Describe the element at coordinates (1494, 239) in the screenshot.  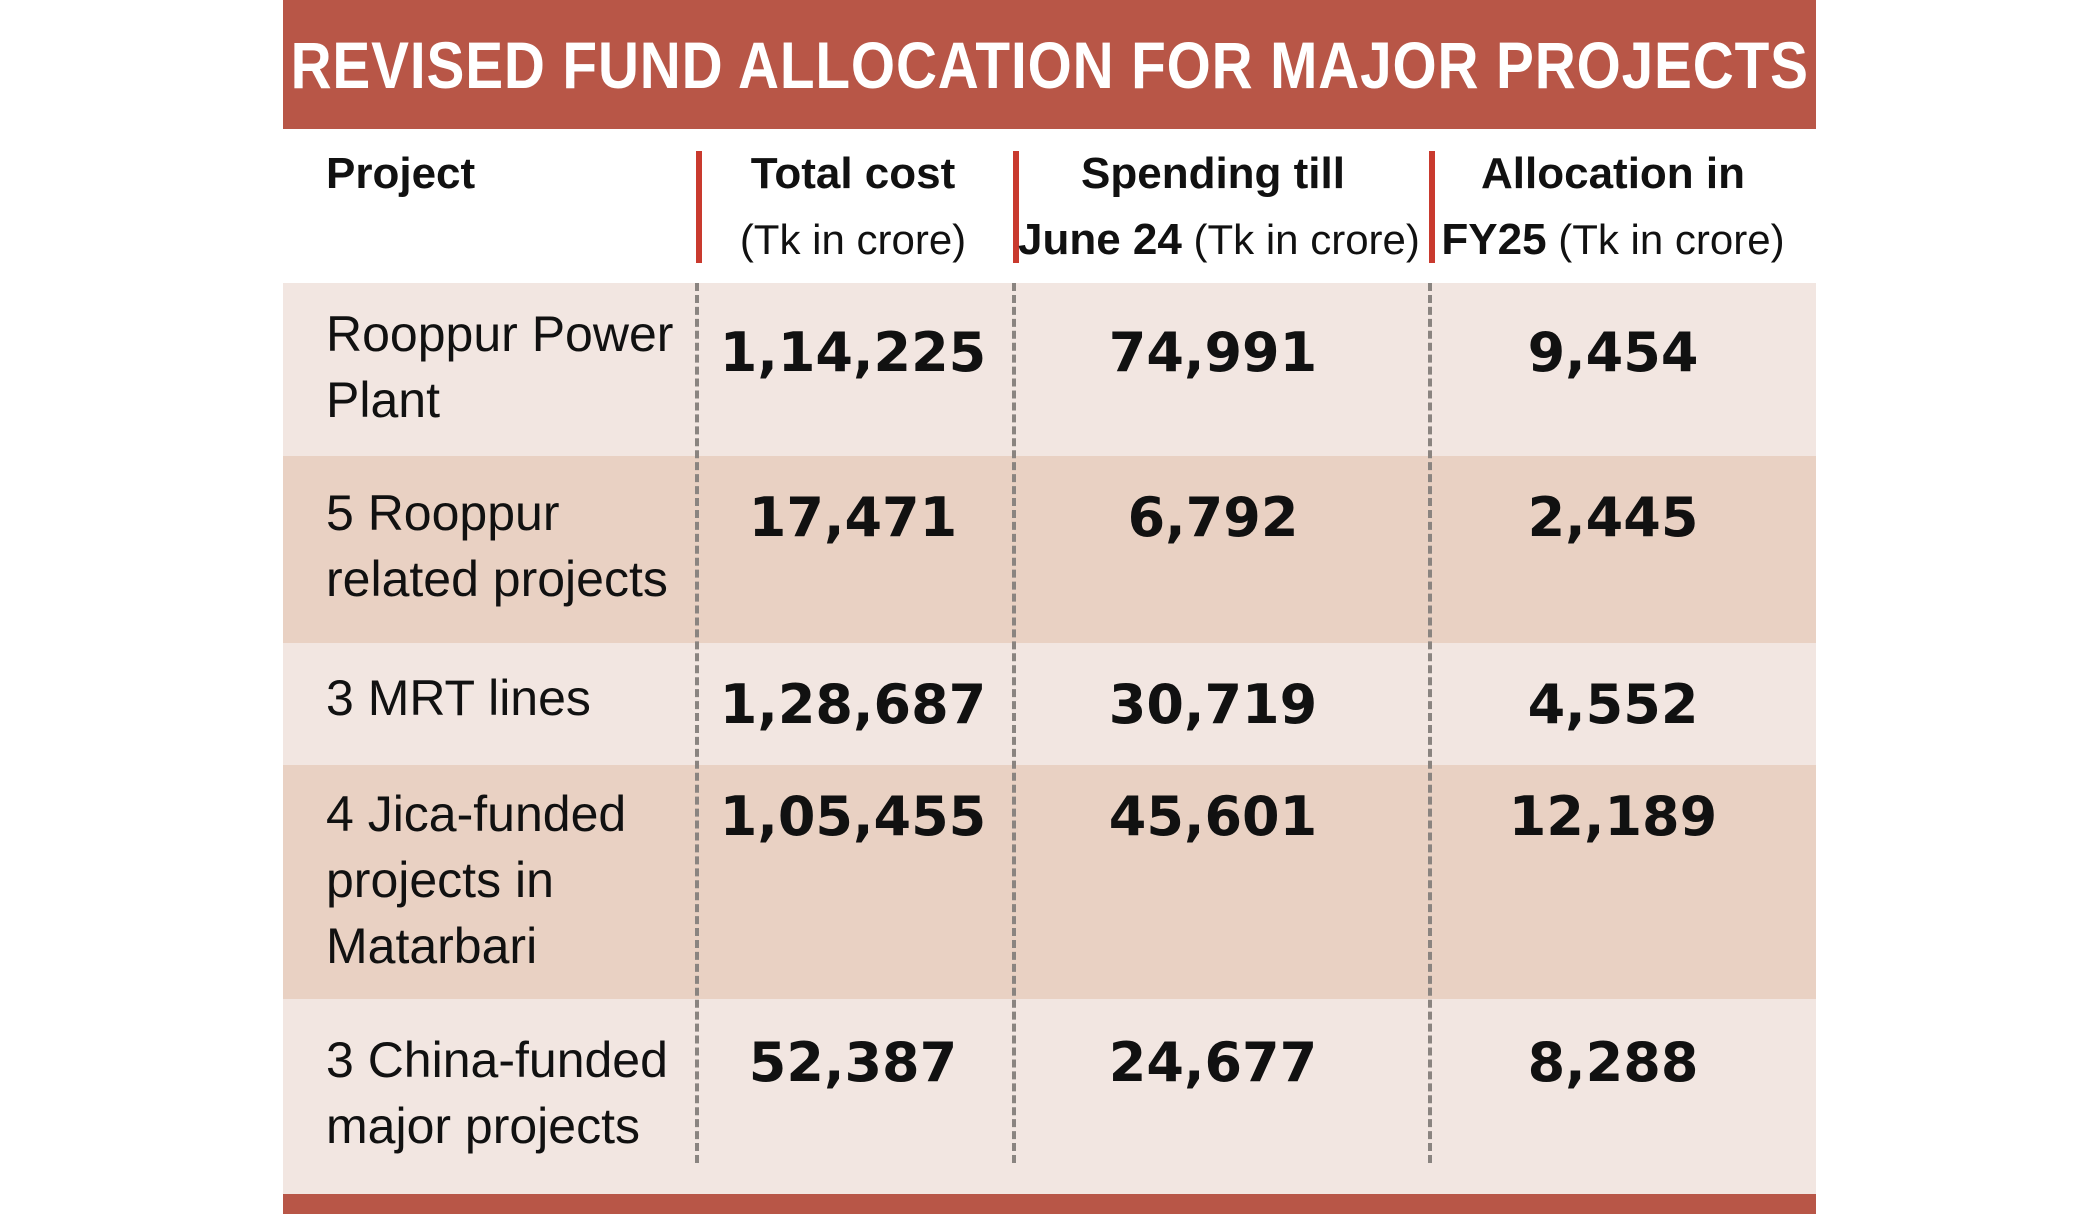
I see `header-allocation-line2-bold: FY25` at that location.